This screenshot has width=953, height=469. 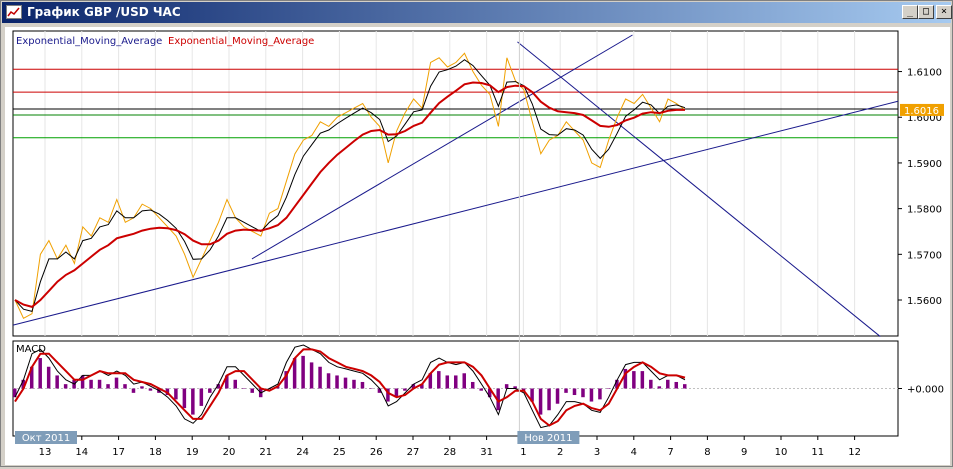 What do you see at coordinates (31, 349) in the screenshot?
I see `macd-title: MACD` at bounding box center [31, 349].